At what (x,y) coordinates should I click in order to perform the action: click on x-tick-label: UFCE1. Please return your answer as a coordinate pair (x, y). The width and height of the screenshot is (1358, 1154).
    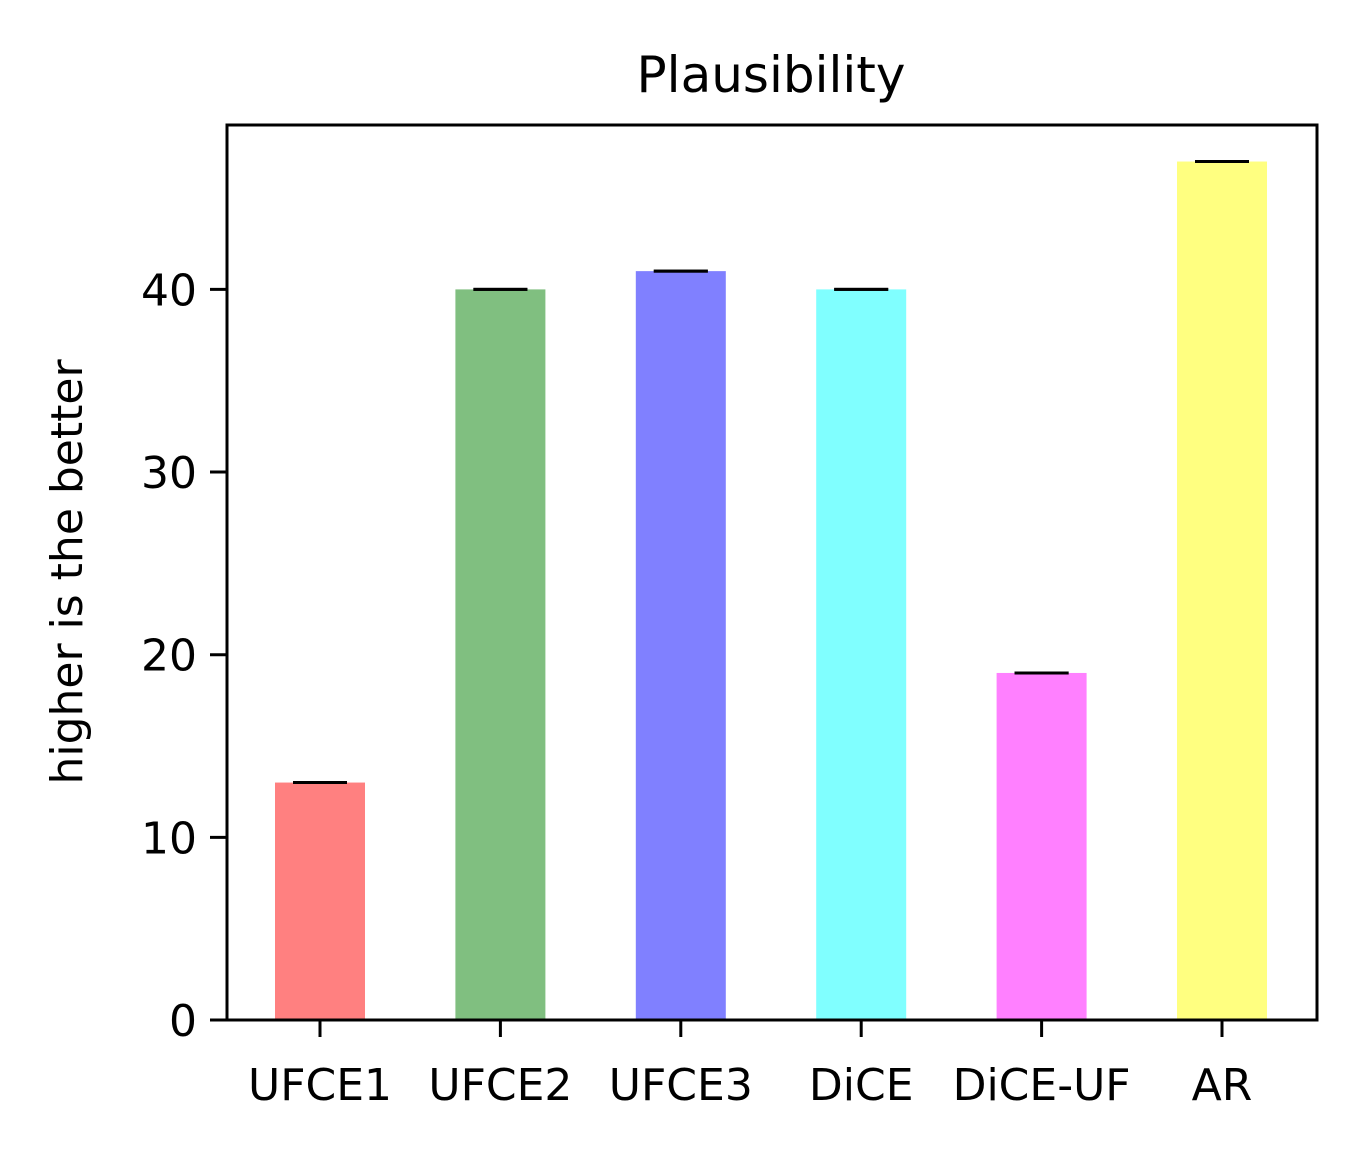
    Looking at the image, I should click on (320, 1085).